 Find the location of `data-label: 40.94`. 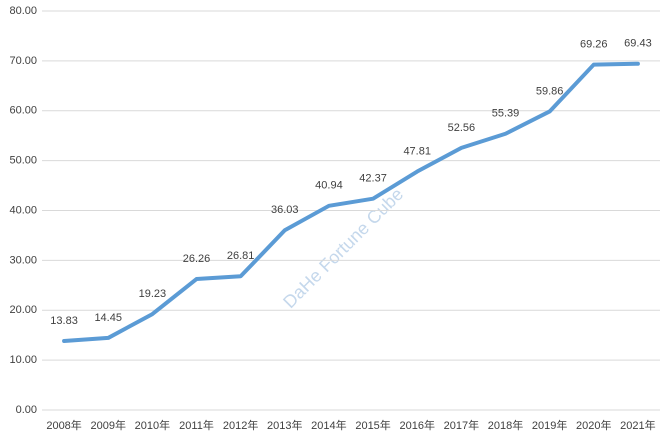

data-label: 40.94 is located at coordinates (329, 186).